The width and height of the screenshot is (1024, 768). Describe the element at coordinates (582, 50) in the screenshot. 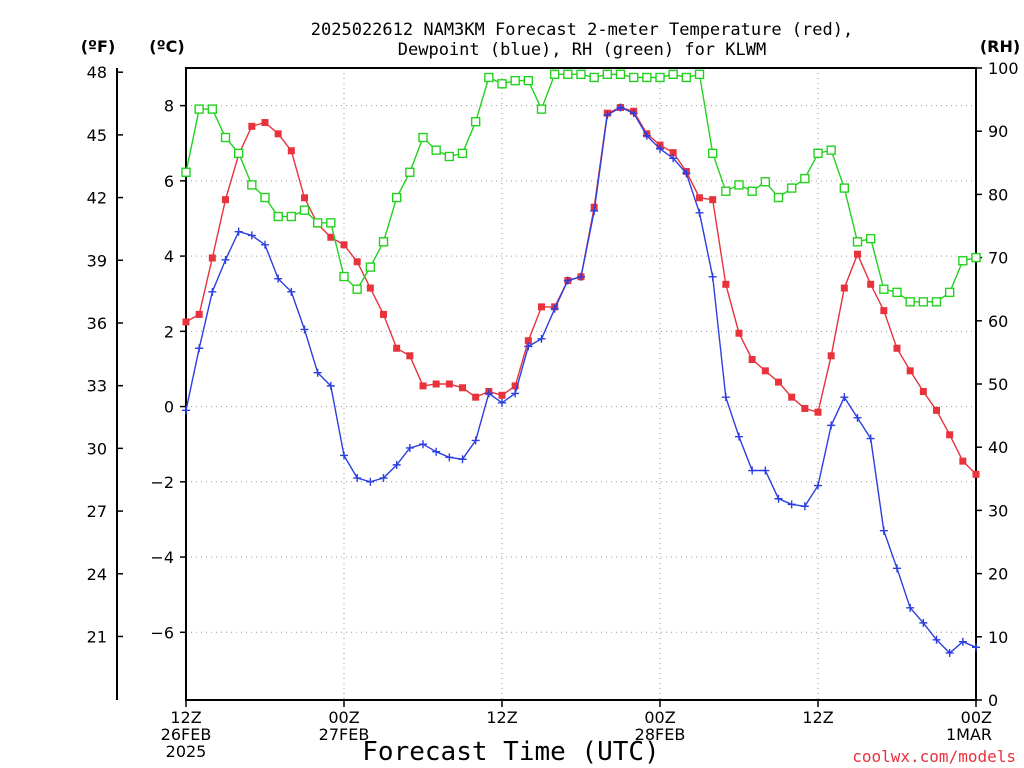

I see `chart-title-line-2: Dewpoint (blue), RH (green) for KLWM` at that location.